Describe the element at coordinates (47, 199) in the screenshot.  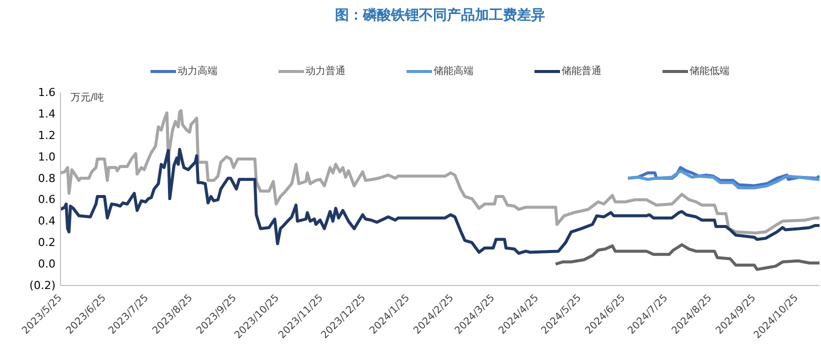
I see `y-tick-label: 0.6` at that location.